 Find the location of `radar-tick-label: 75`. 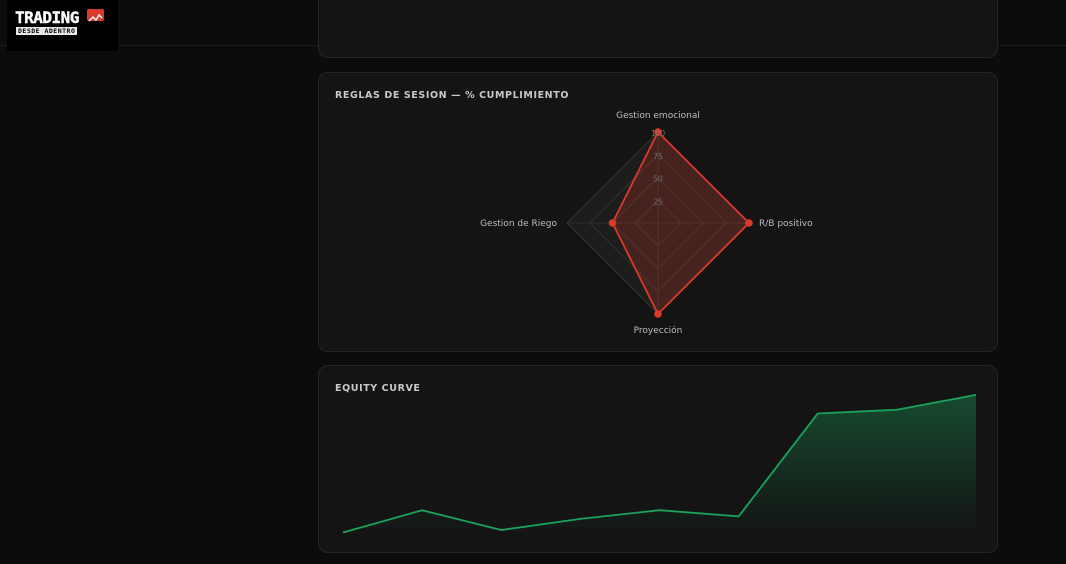

radar-tick-label: 75 is located at coordinates (658, 156).